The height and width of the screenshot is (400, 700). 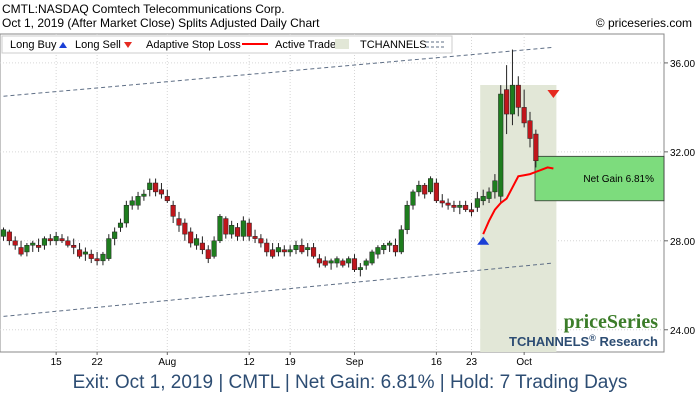 What do you see at coordinates (250, 362) in the screenshot?
I see `x-tick-label: 12` at bounding box center [250, 362].